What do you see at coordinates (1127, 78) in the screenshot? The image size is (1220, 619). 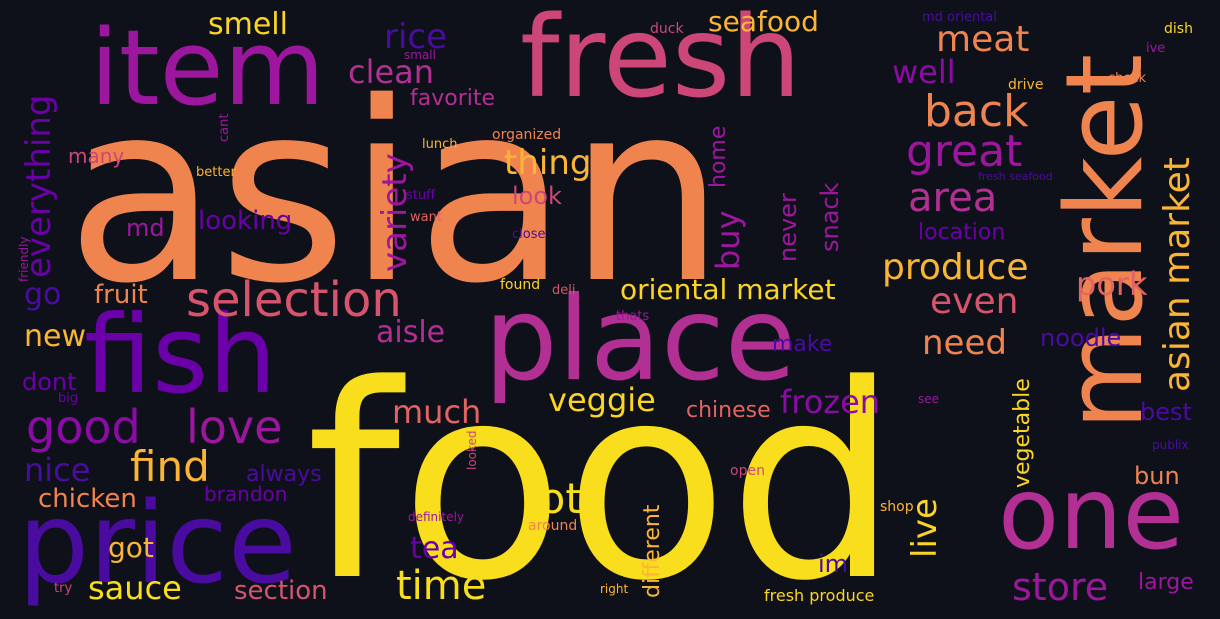 I see `word-check: check` at bounding box center [1127, 78].